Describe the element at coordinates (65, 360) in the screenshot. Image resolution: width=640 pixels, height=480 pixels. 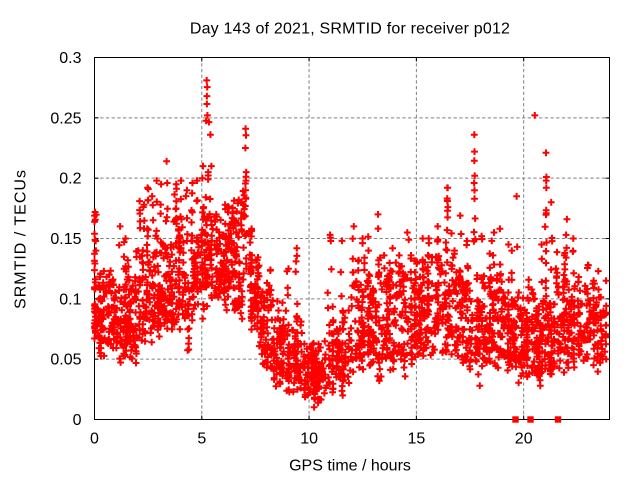
I see `svg-text: 0.05` at that location.